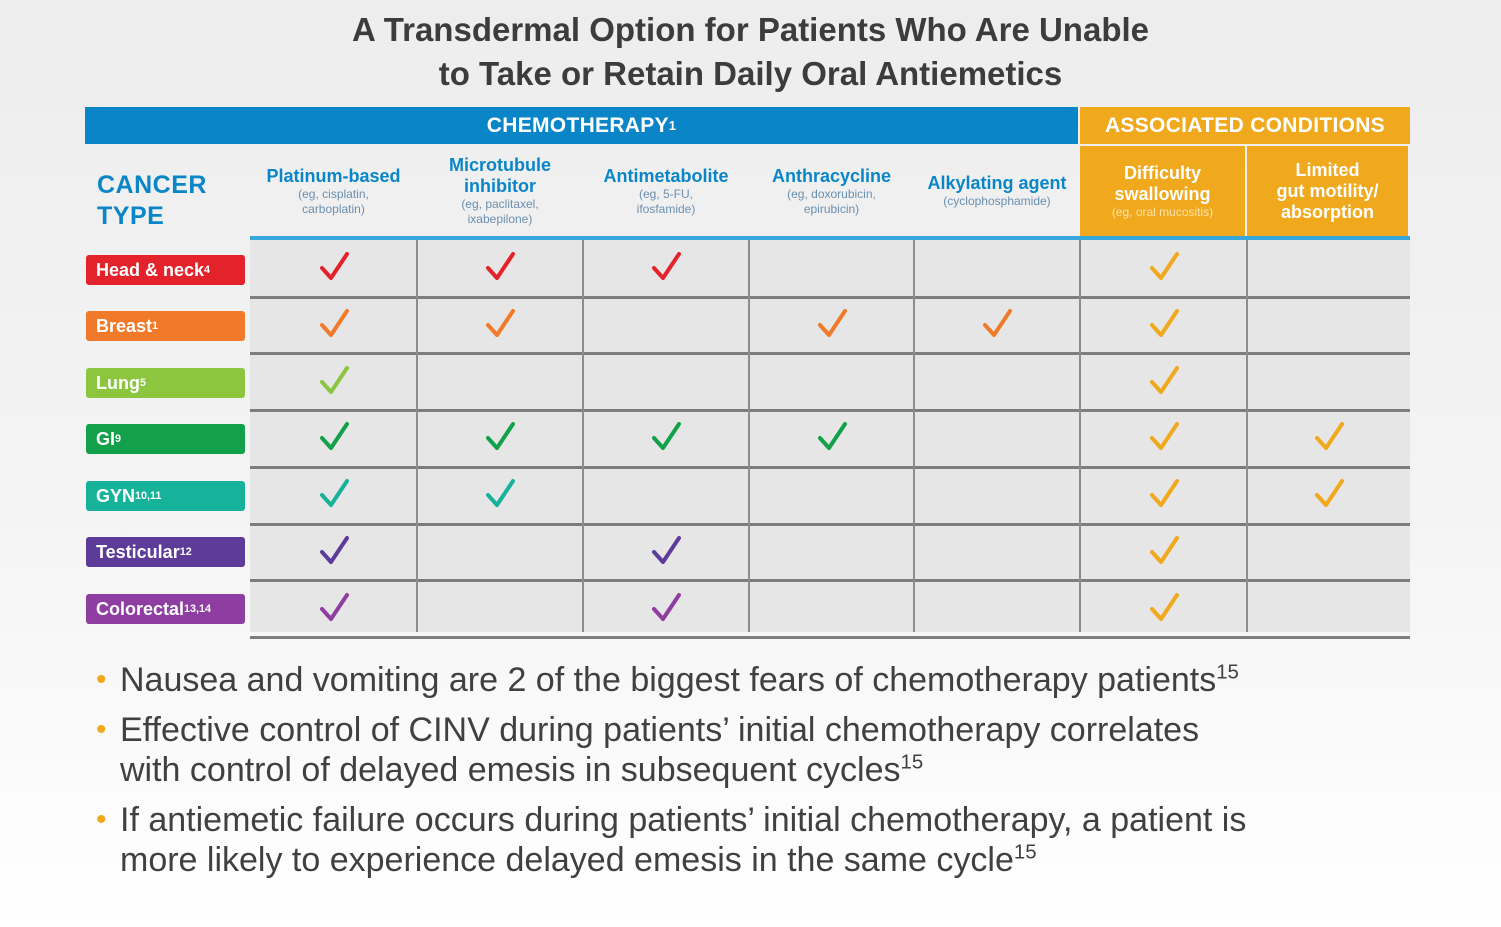 Image resolution: width=1501 pixels, height=927 pixels. I want to click on column-header-name: Alkylating agent, so click(997, 183).